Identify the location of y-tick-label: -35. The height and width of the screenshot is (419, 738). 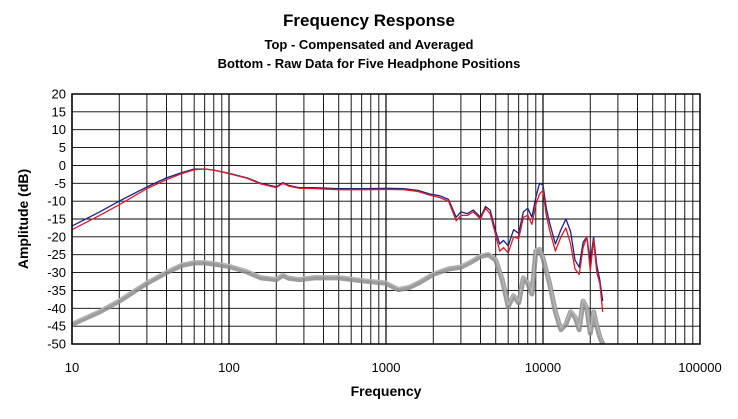
(56, 290).